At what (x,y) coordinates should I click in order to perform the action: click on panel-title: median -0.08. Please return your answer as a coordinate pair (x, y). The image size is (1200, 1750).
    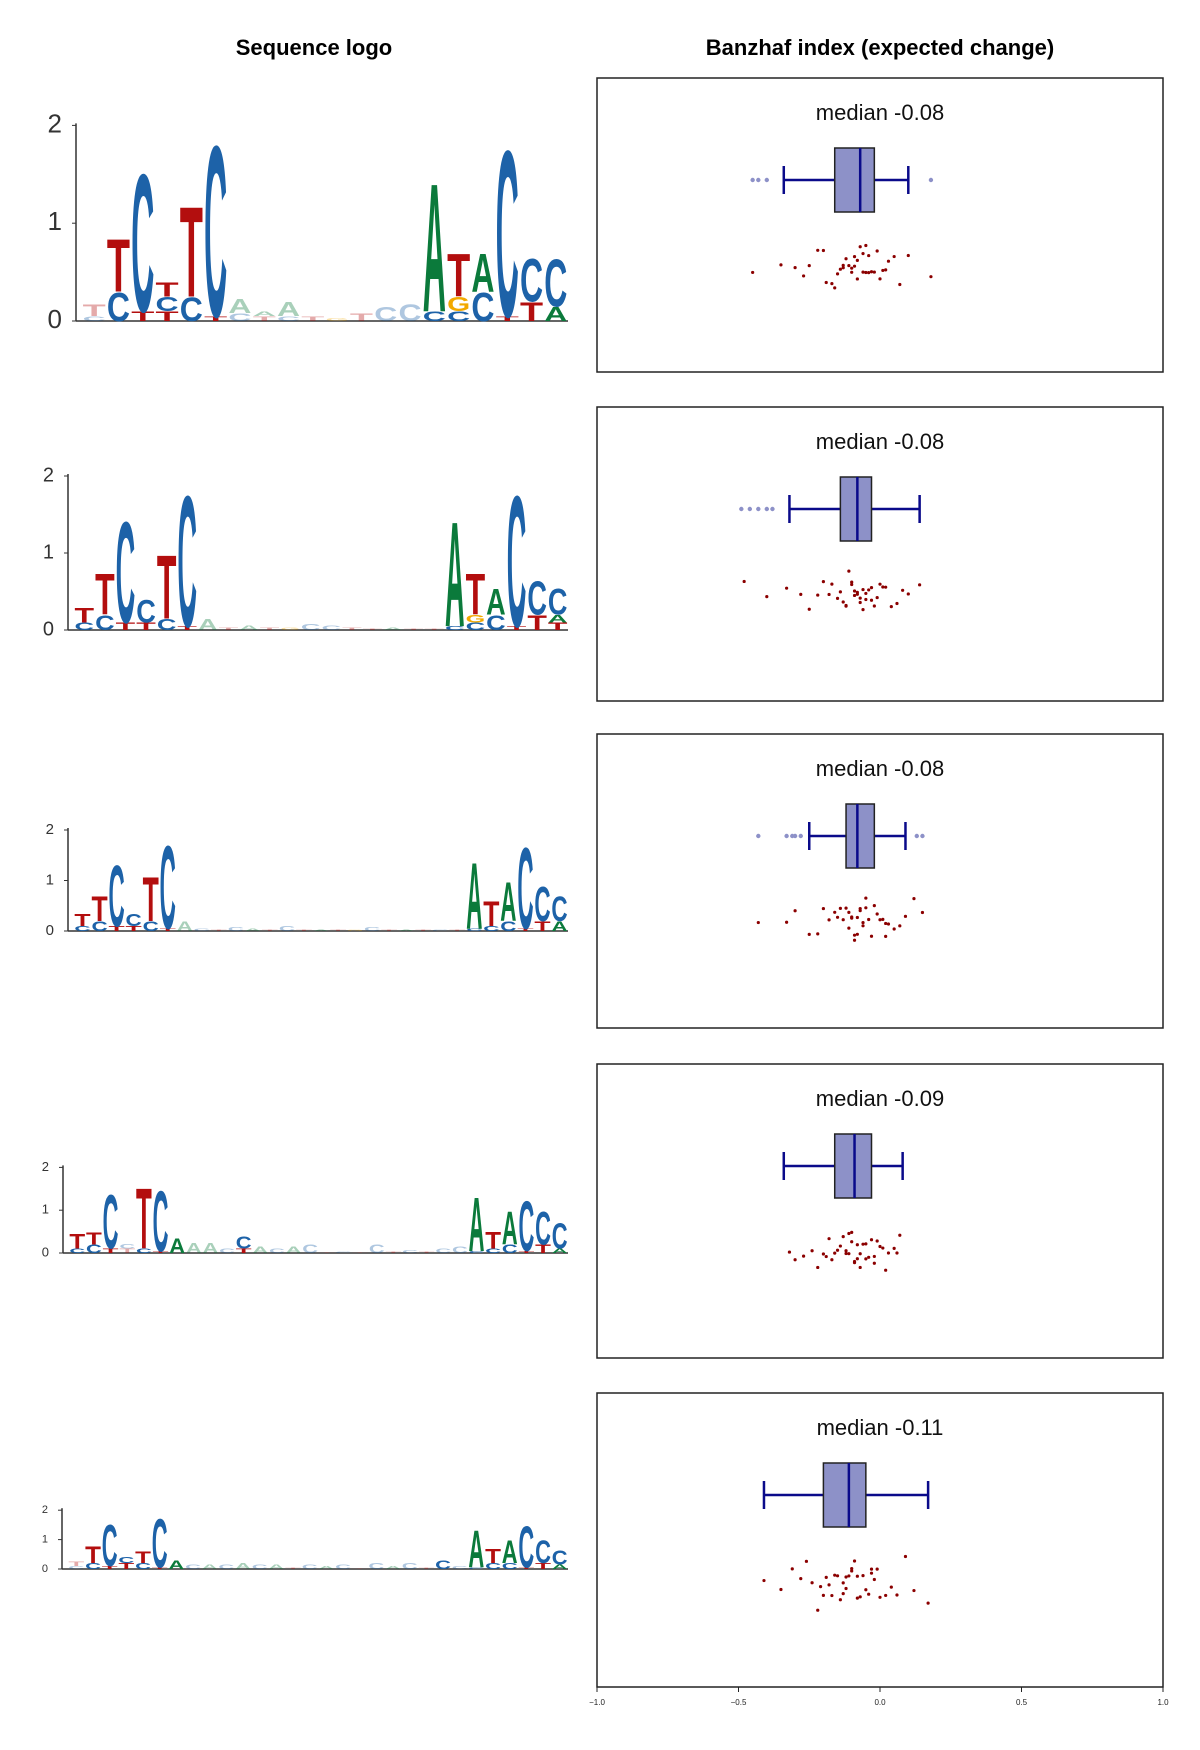
    Looking at the image, I should click on (880, 441).